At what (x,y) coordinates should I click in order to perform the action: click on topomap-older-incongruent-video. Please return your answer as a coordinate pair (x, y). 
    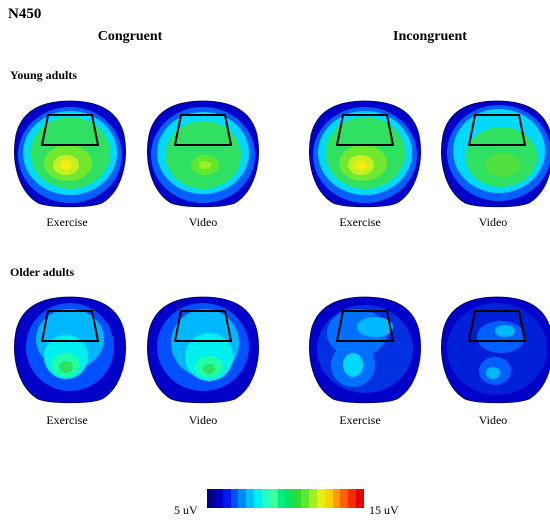
    Looking at the image, I should click on (495, 350).